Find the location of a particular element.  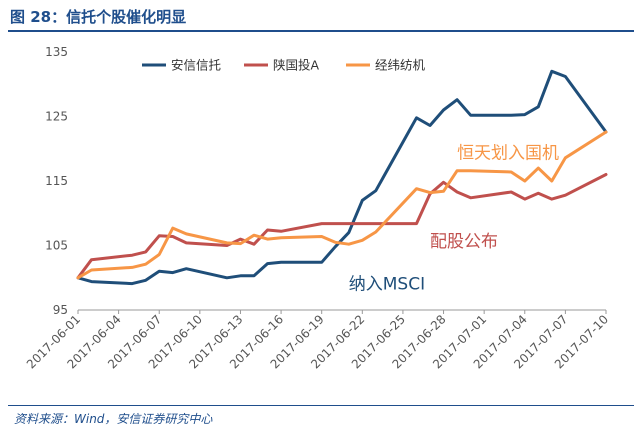

legend-label: 安信信托 is located at coordinates (196, 65).